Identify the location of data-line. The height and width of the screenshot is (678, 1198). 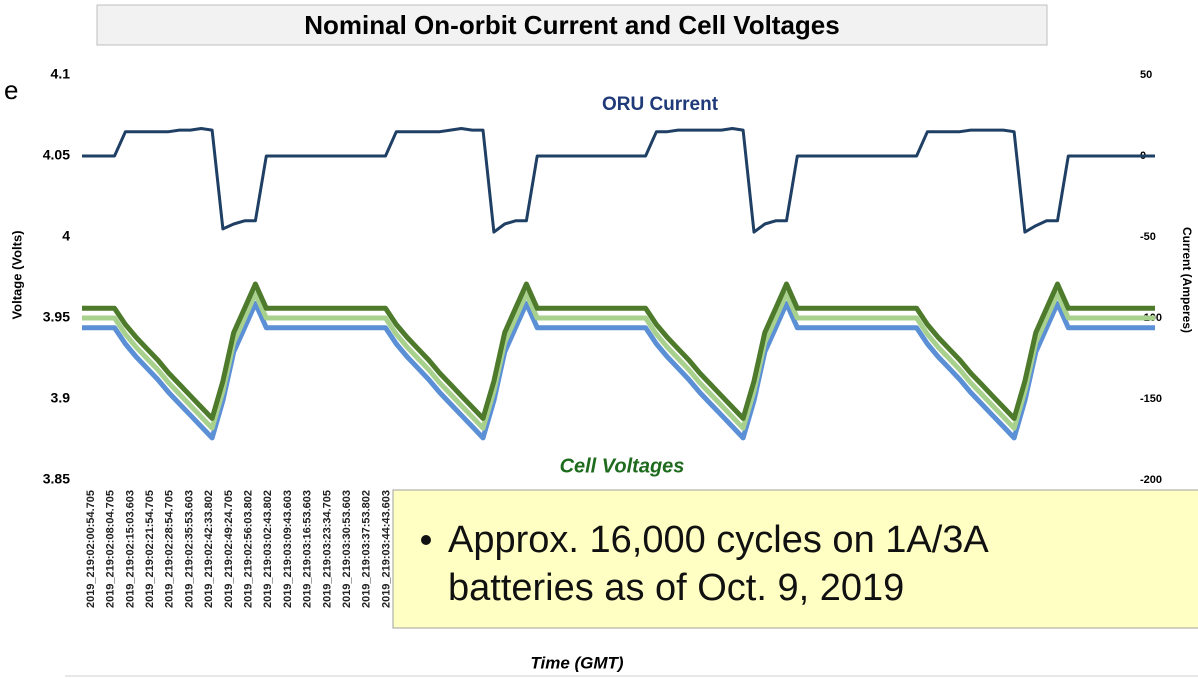
(618, 180).